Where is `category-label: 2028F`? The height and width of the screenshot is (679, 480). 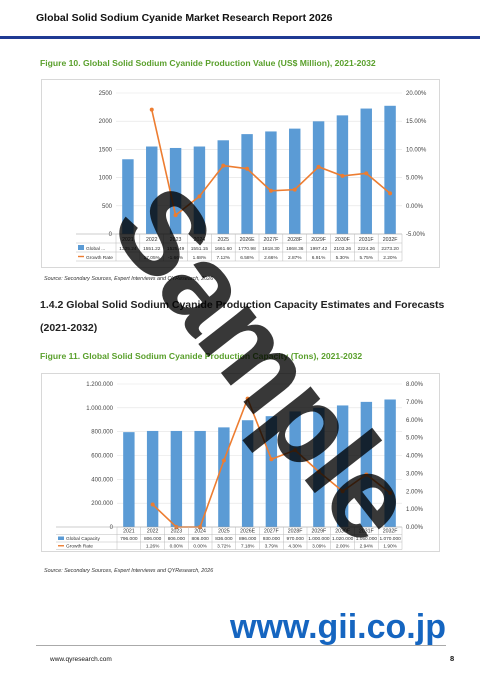 category-label: 2028F is located at coordinates (294, 240).